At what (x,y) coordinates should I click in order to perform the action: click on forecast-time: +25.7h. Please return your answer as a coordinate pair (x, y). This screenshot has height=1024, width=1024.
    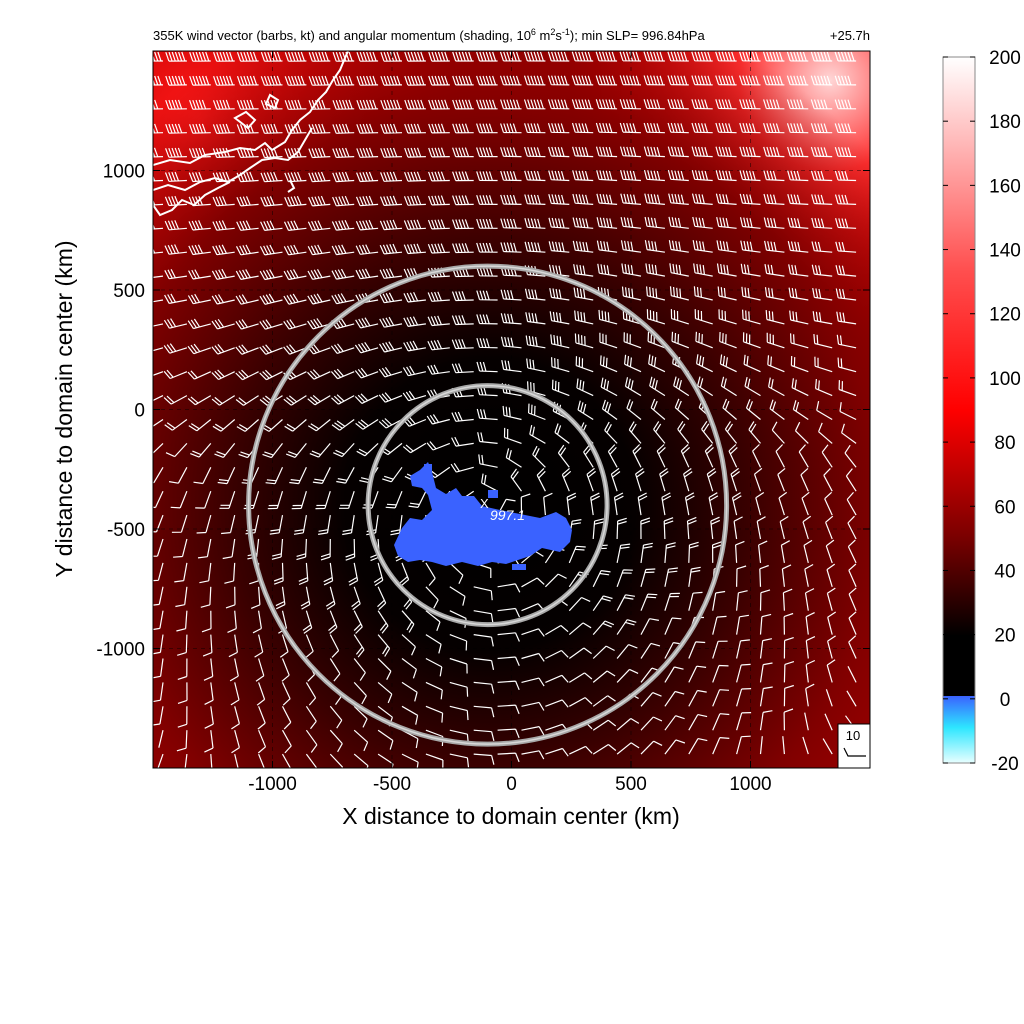
    Looking at the image, I should click on (850, 35).